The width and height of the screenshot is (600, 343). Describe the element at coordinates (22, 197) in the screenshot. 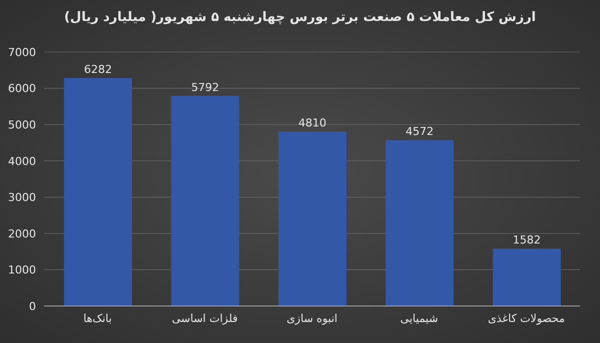

I see `y-tick-label: 3000` at that location.